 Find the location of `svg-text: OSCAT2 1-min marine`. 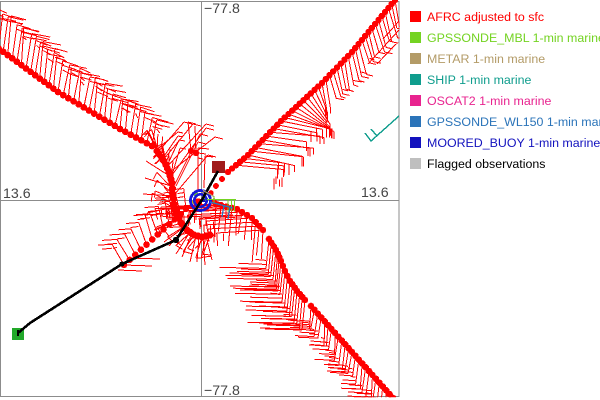

svg-text: OSCAT2 1-min marine is located at coordinates (489, 101).